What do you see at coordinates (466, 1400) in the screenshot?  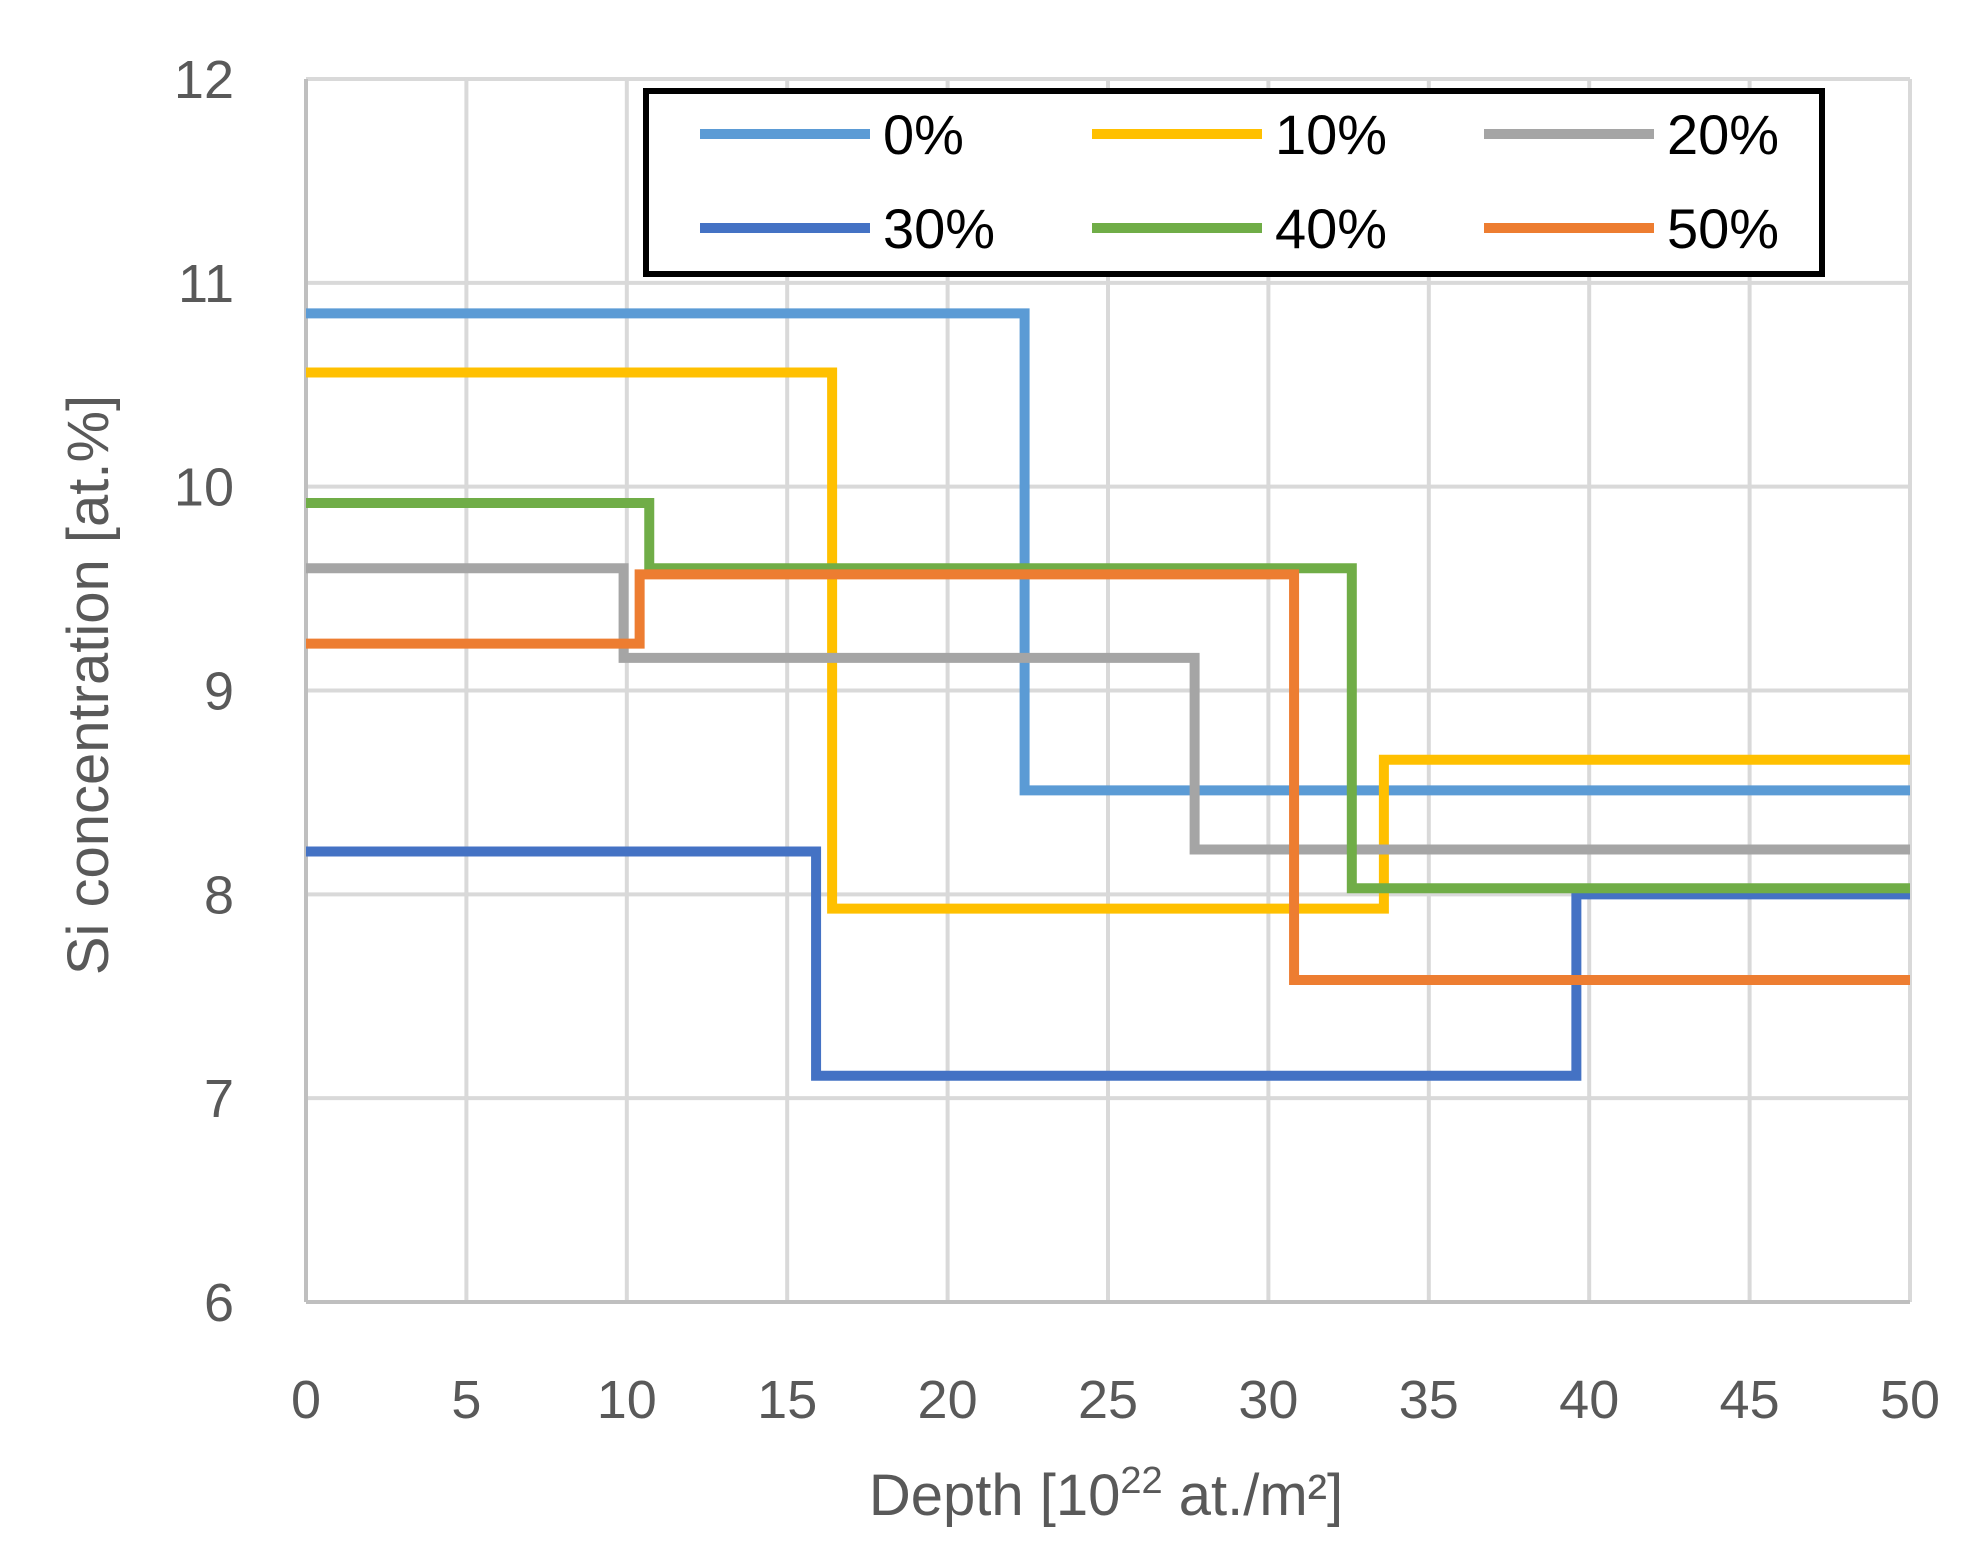 I see `x-tick-label: 5` at bounding box center [466, 1400].